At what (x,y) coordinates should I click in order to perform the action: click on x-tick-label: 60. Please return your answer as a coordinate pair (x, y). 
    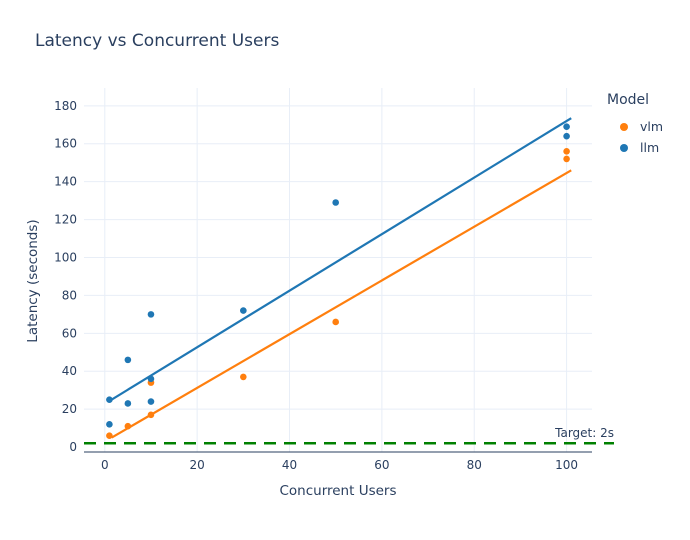
    Looking at the image, I should click on (381, 465).